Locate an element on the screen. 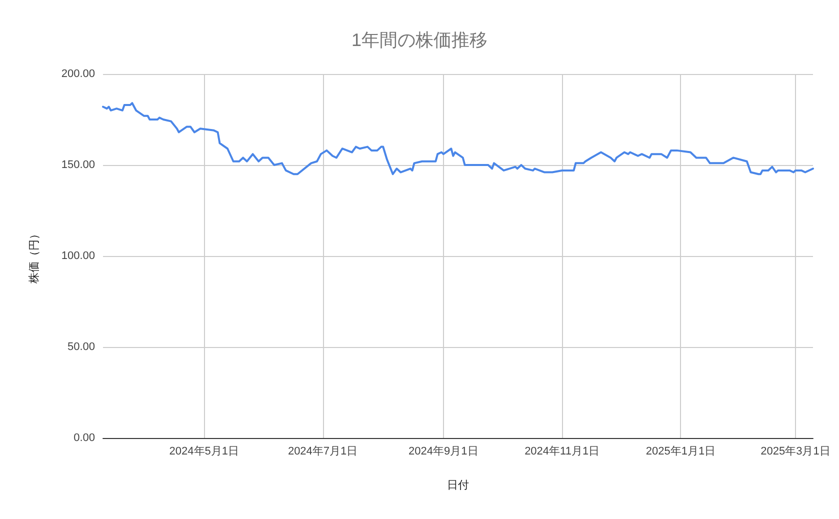 The image size is (839, 519). x-tick-label: 2025年3月1日 is located at coordinates (795, 452).